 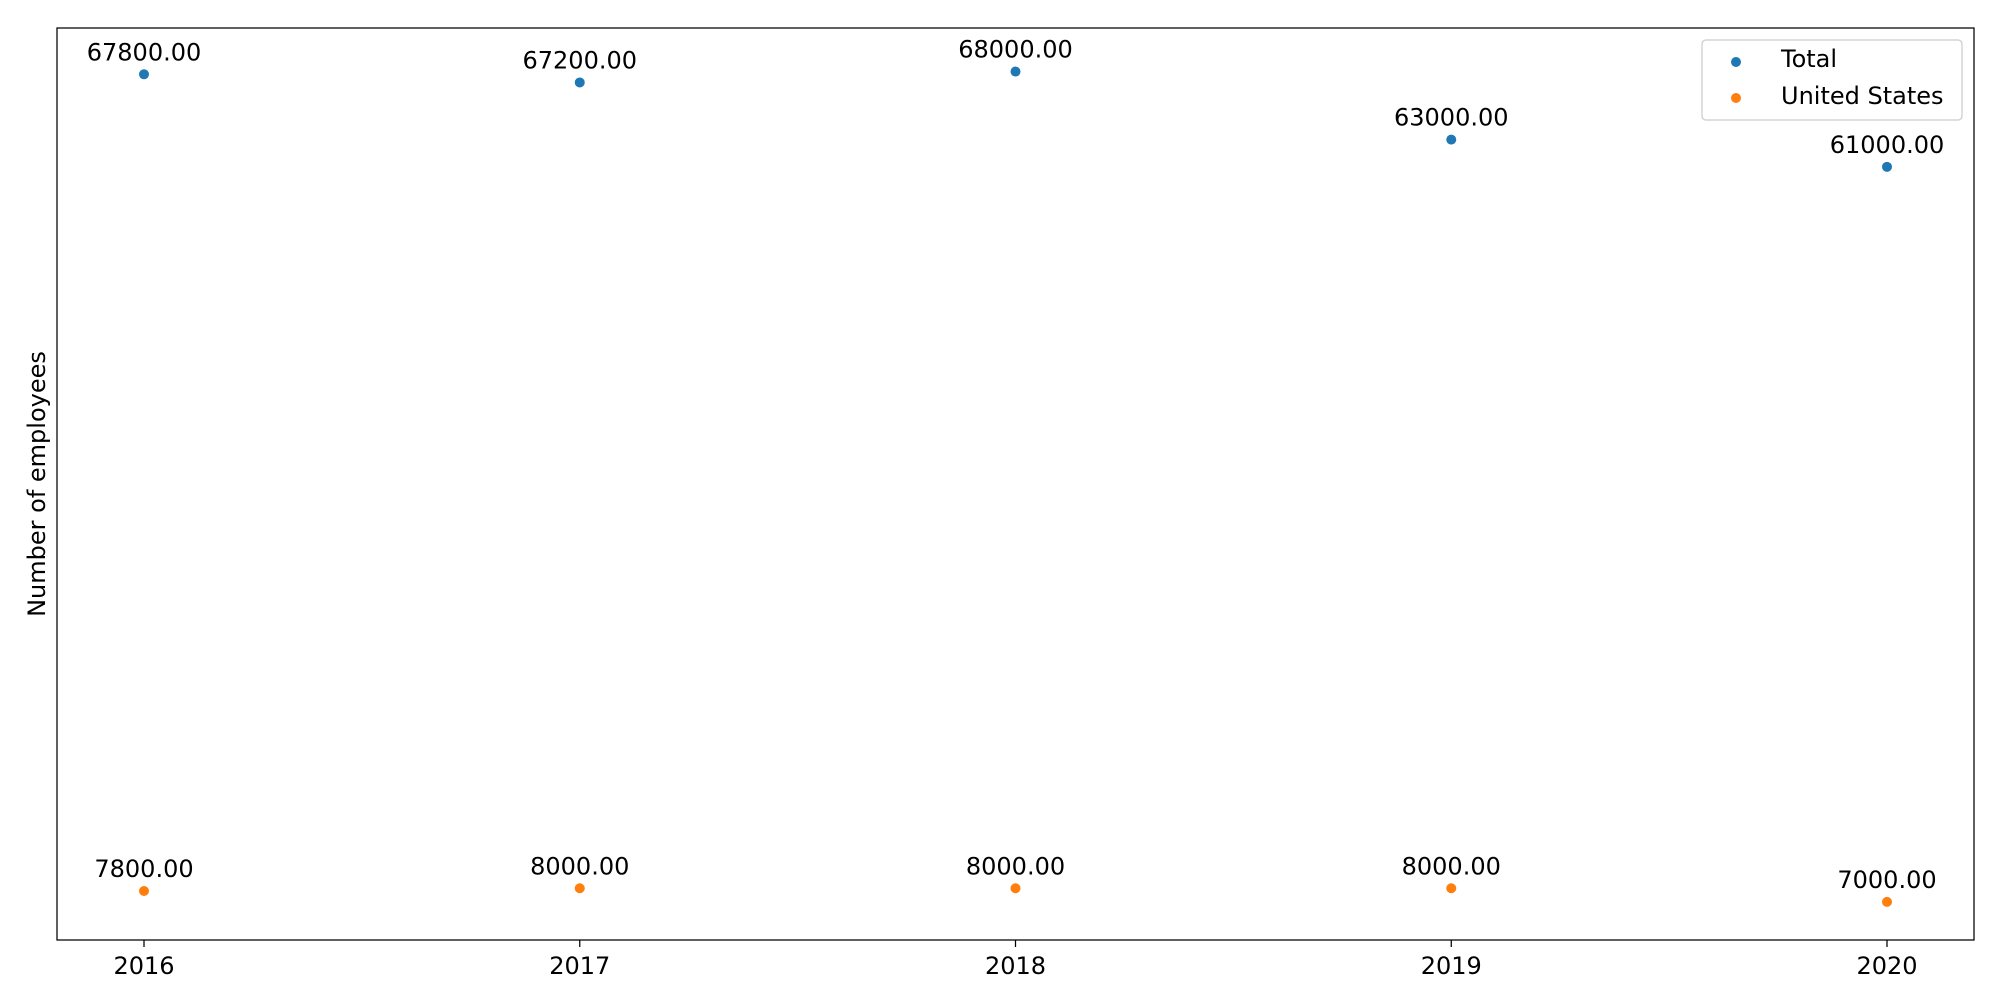 What do you see at coordinates (1736, 62) in the screenshot?
I see `legend-marker-total` at bounding box center [1736, 62].